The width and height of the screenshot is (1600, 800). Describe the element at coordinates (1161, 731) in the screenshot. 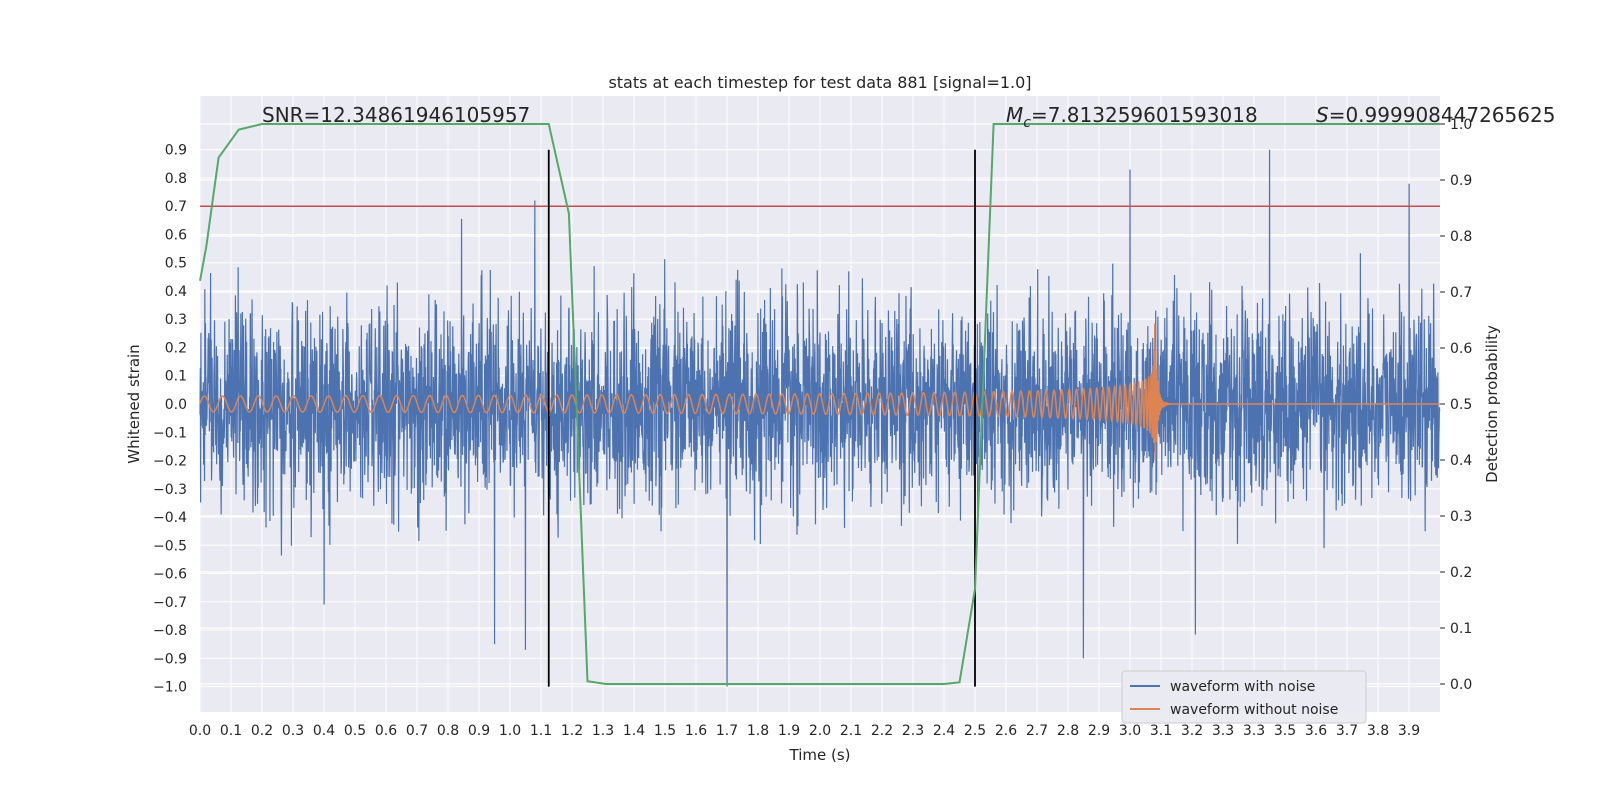

I see `x-tick-label: 3.1` at that location.